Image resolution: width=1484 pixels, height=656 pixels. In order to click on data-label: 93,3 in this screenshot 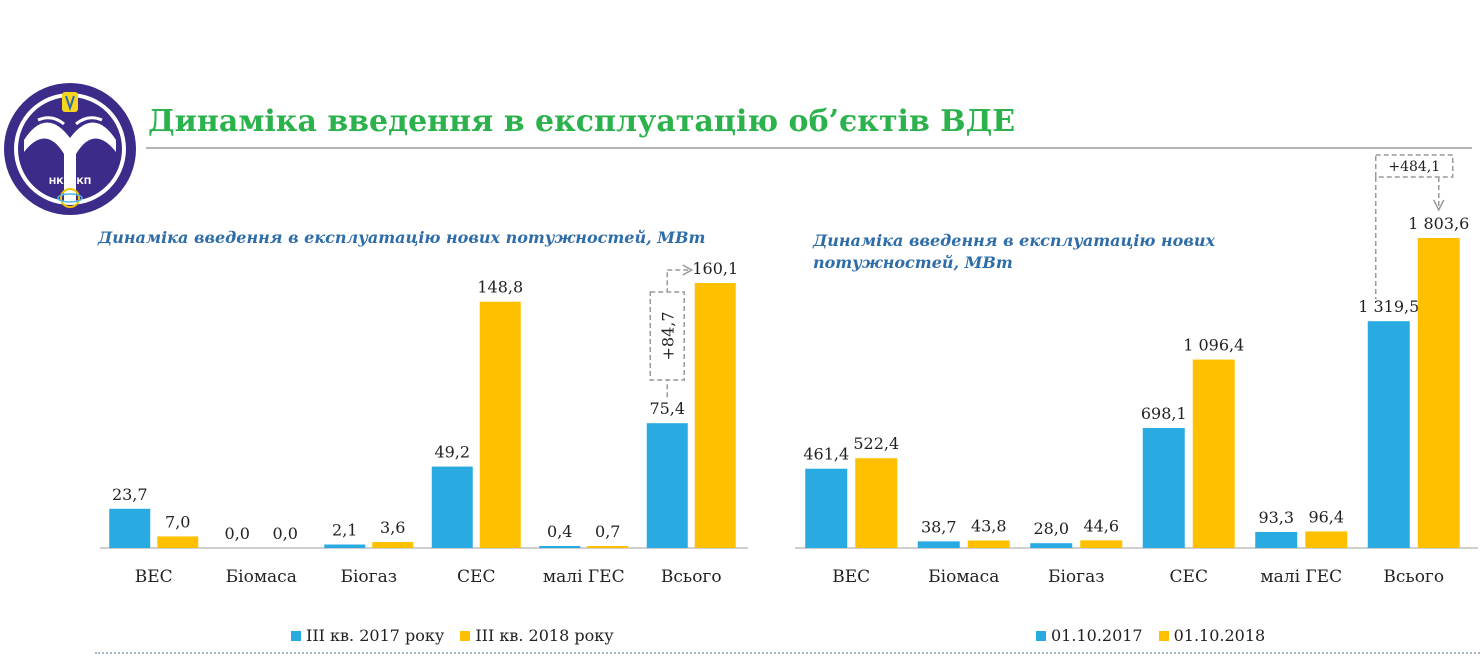, I will do `click(1276, 517)`.